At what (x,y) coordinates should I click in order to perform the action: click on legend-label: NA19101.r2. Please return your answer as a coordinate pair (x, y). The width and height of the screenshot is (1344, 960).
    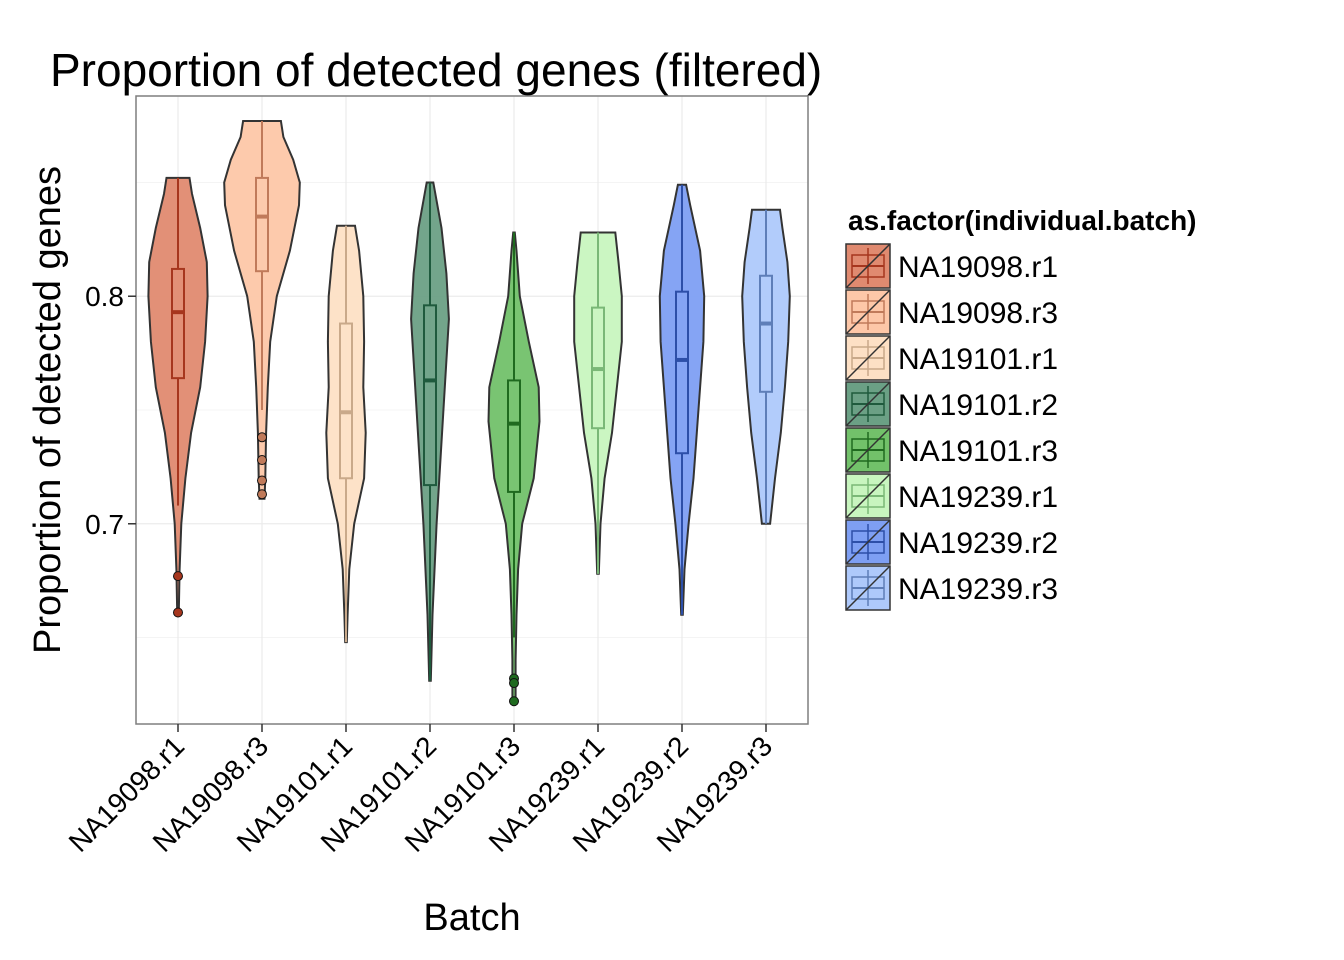
    Looking at the image, I should click on (978, 405).